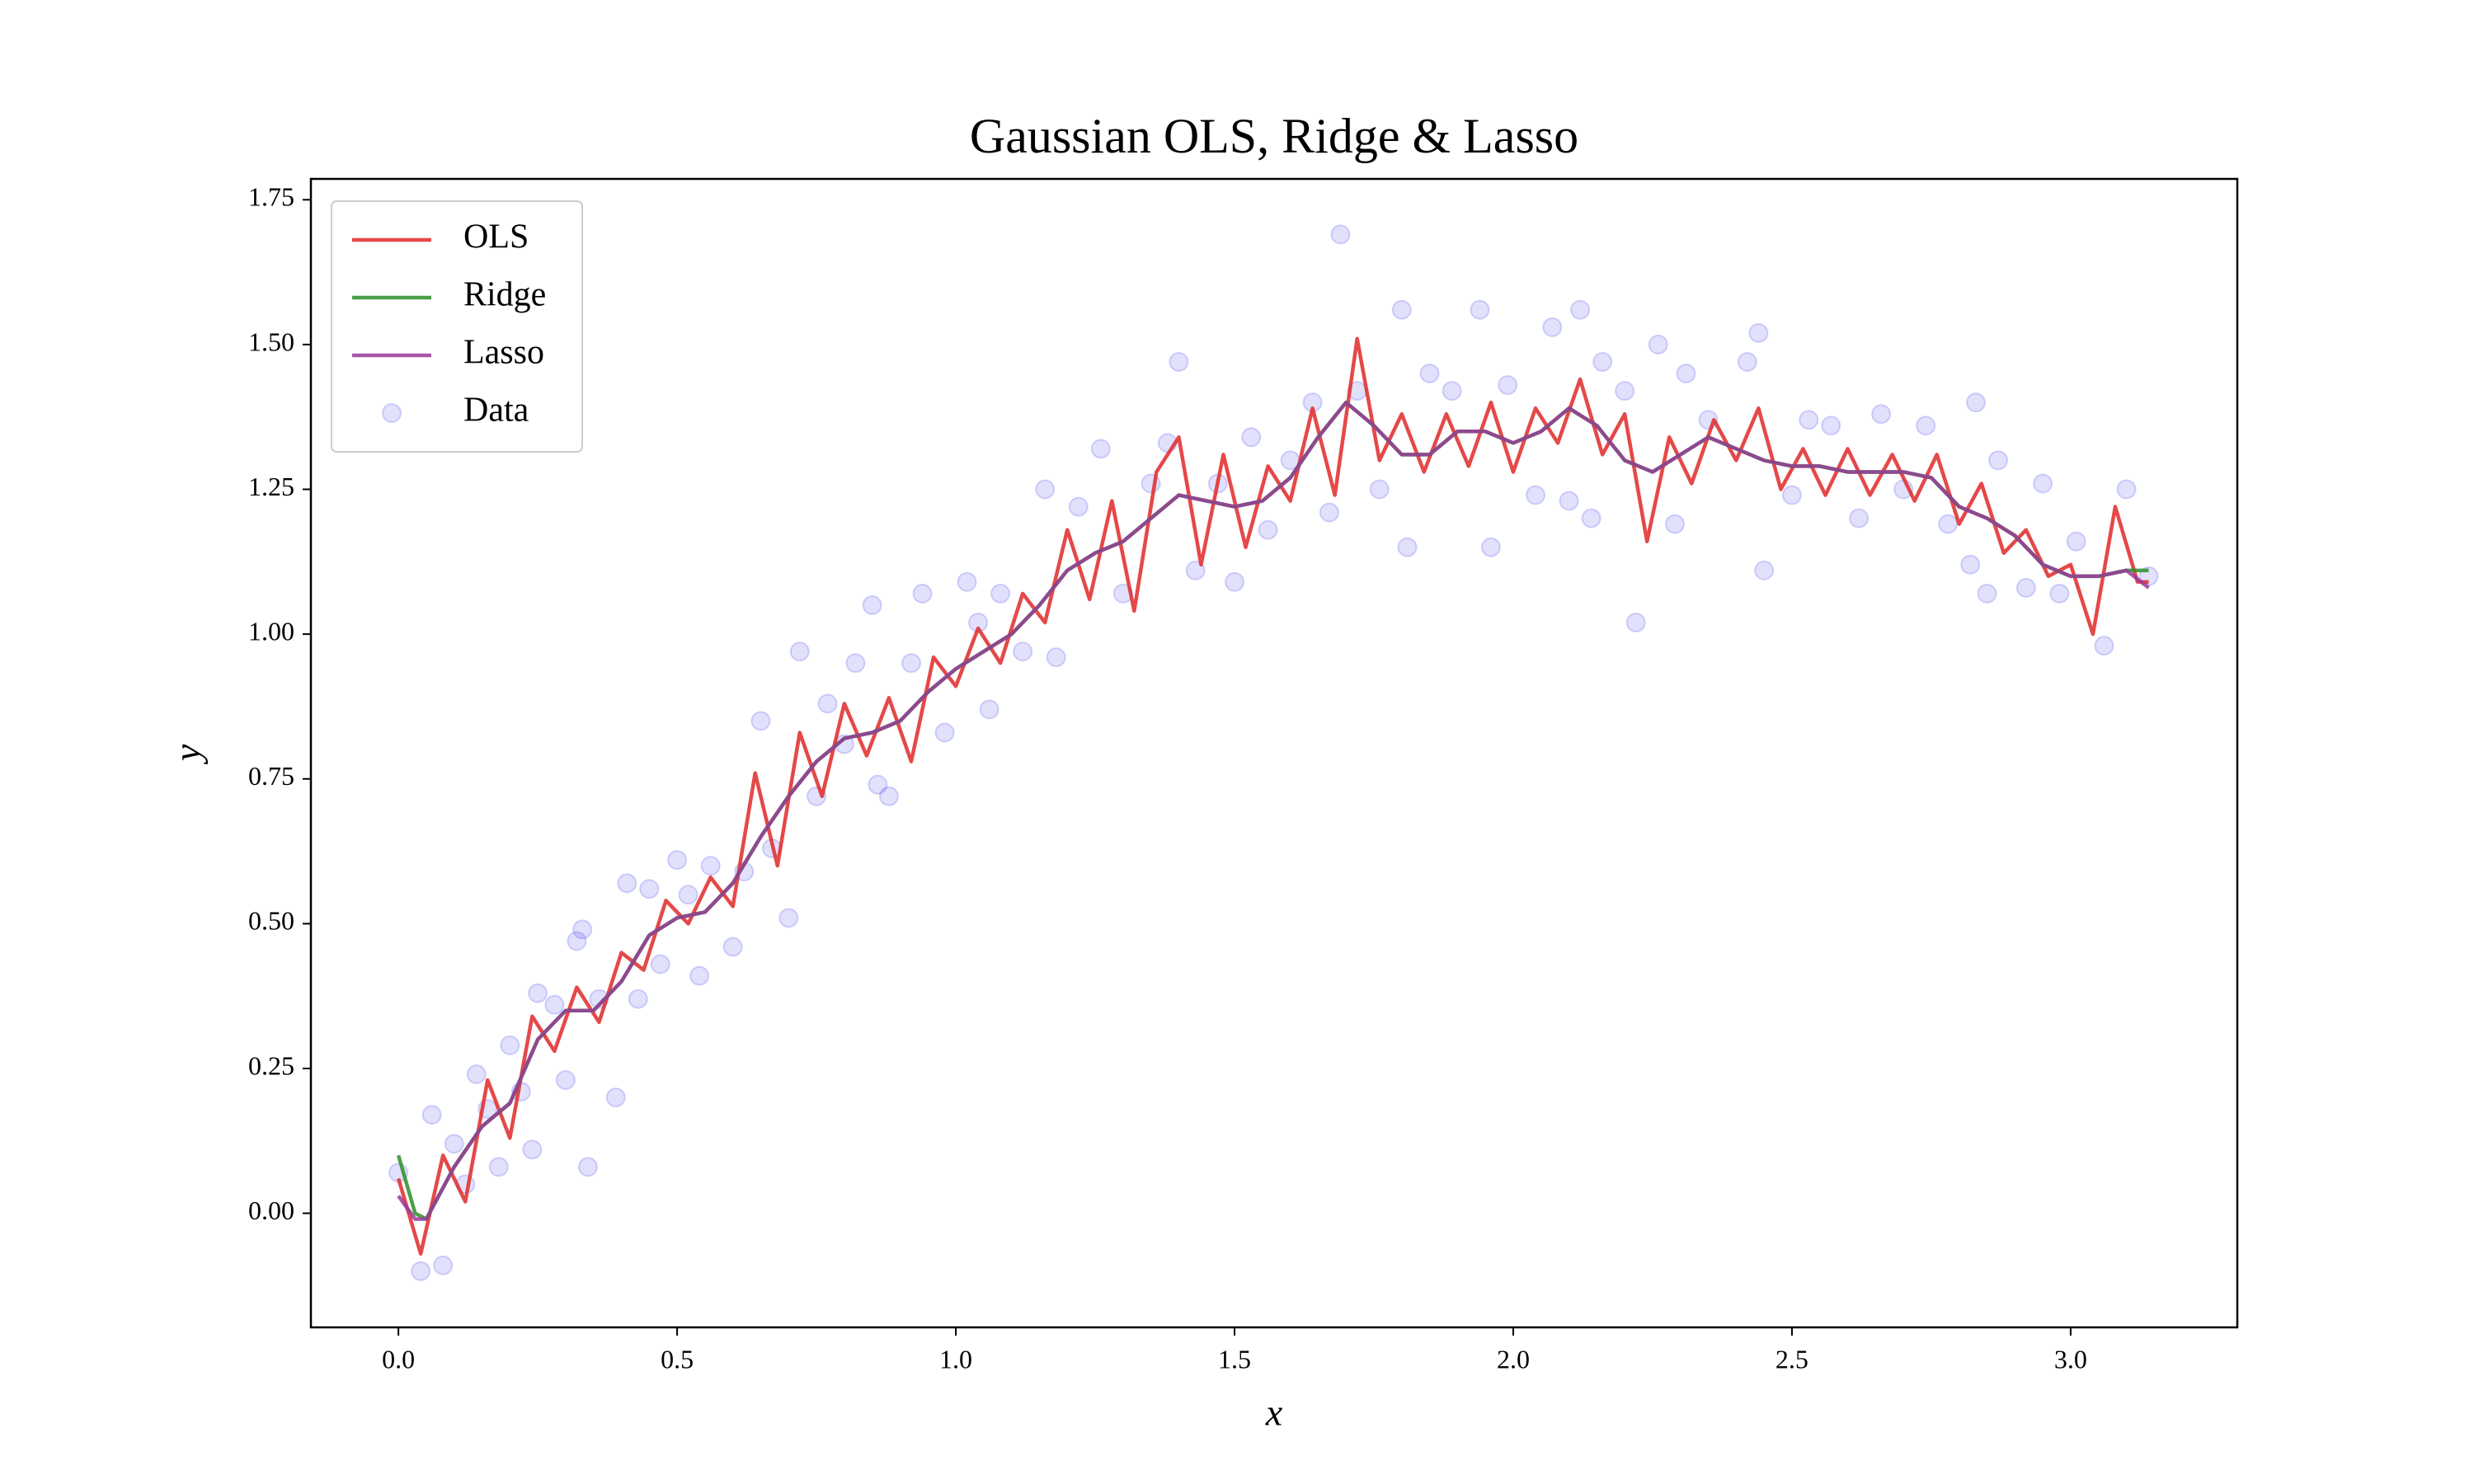 The width and height of the screenshot is (2474, 1484). Describe the element at coordinates (1274, 1413) in the screenshot. I see `x-axis-label: x` at that location.